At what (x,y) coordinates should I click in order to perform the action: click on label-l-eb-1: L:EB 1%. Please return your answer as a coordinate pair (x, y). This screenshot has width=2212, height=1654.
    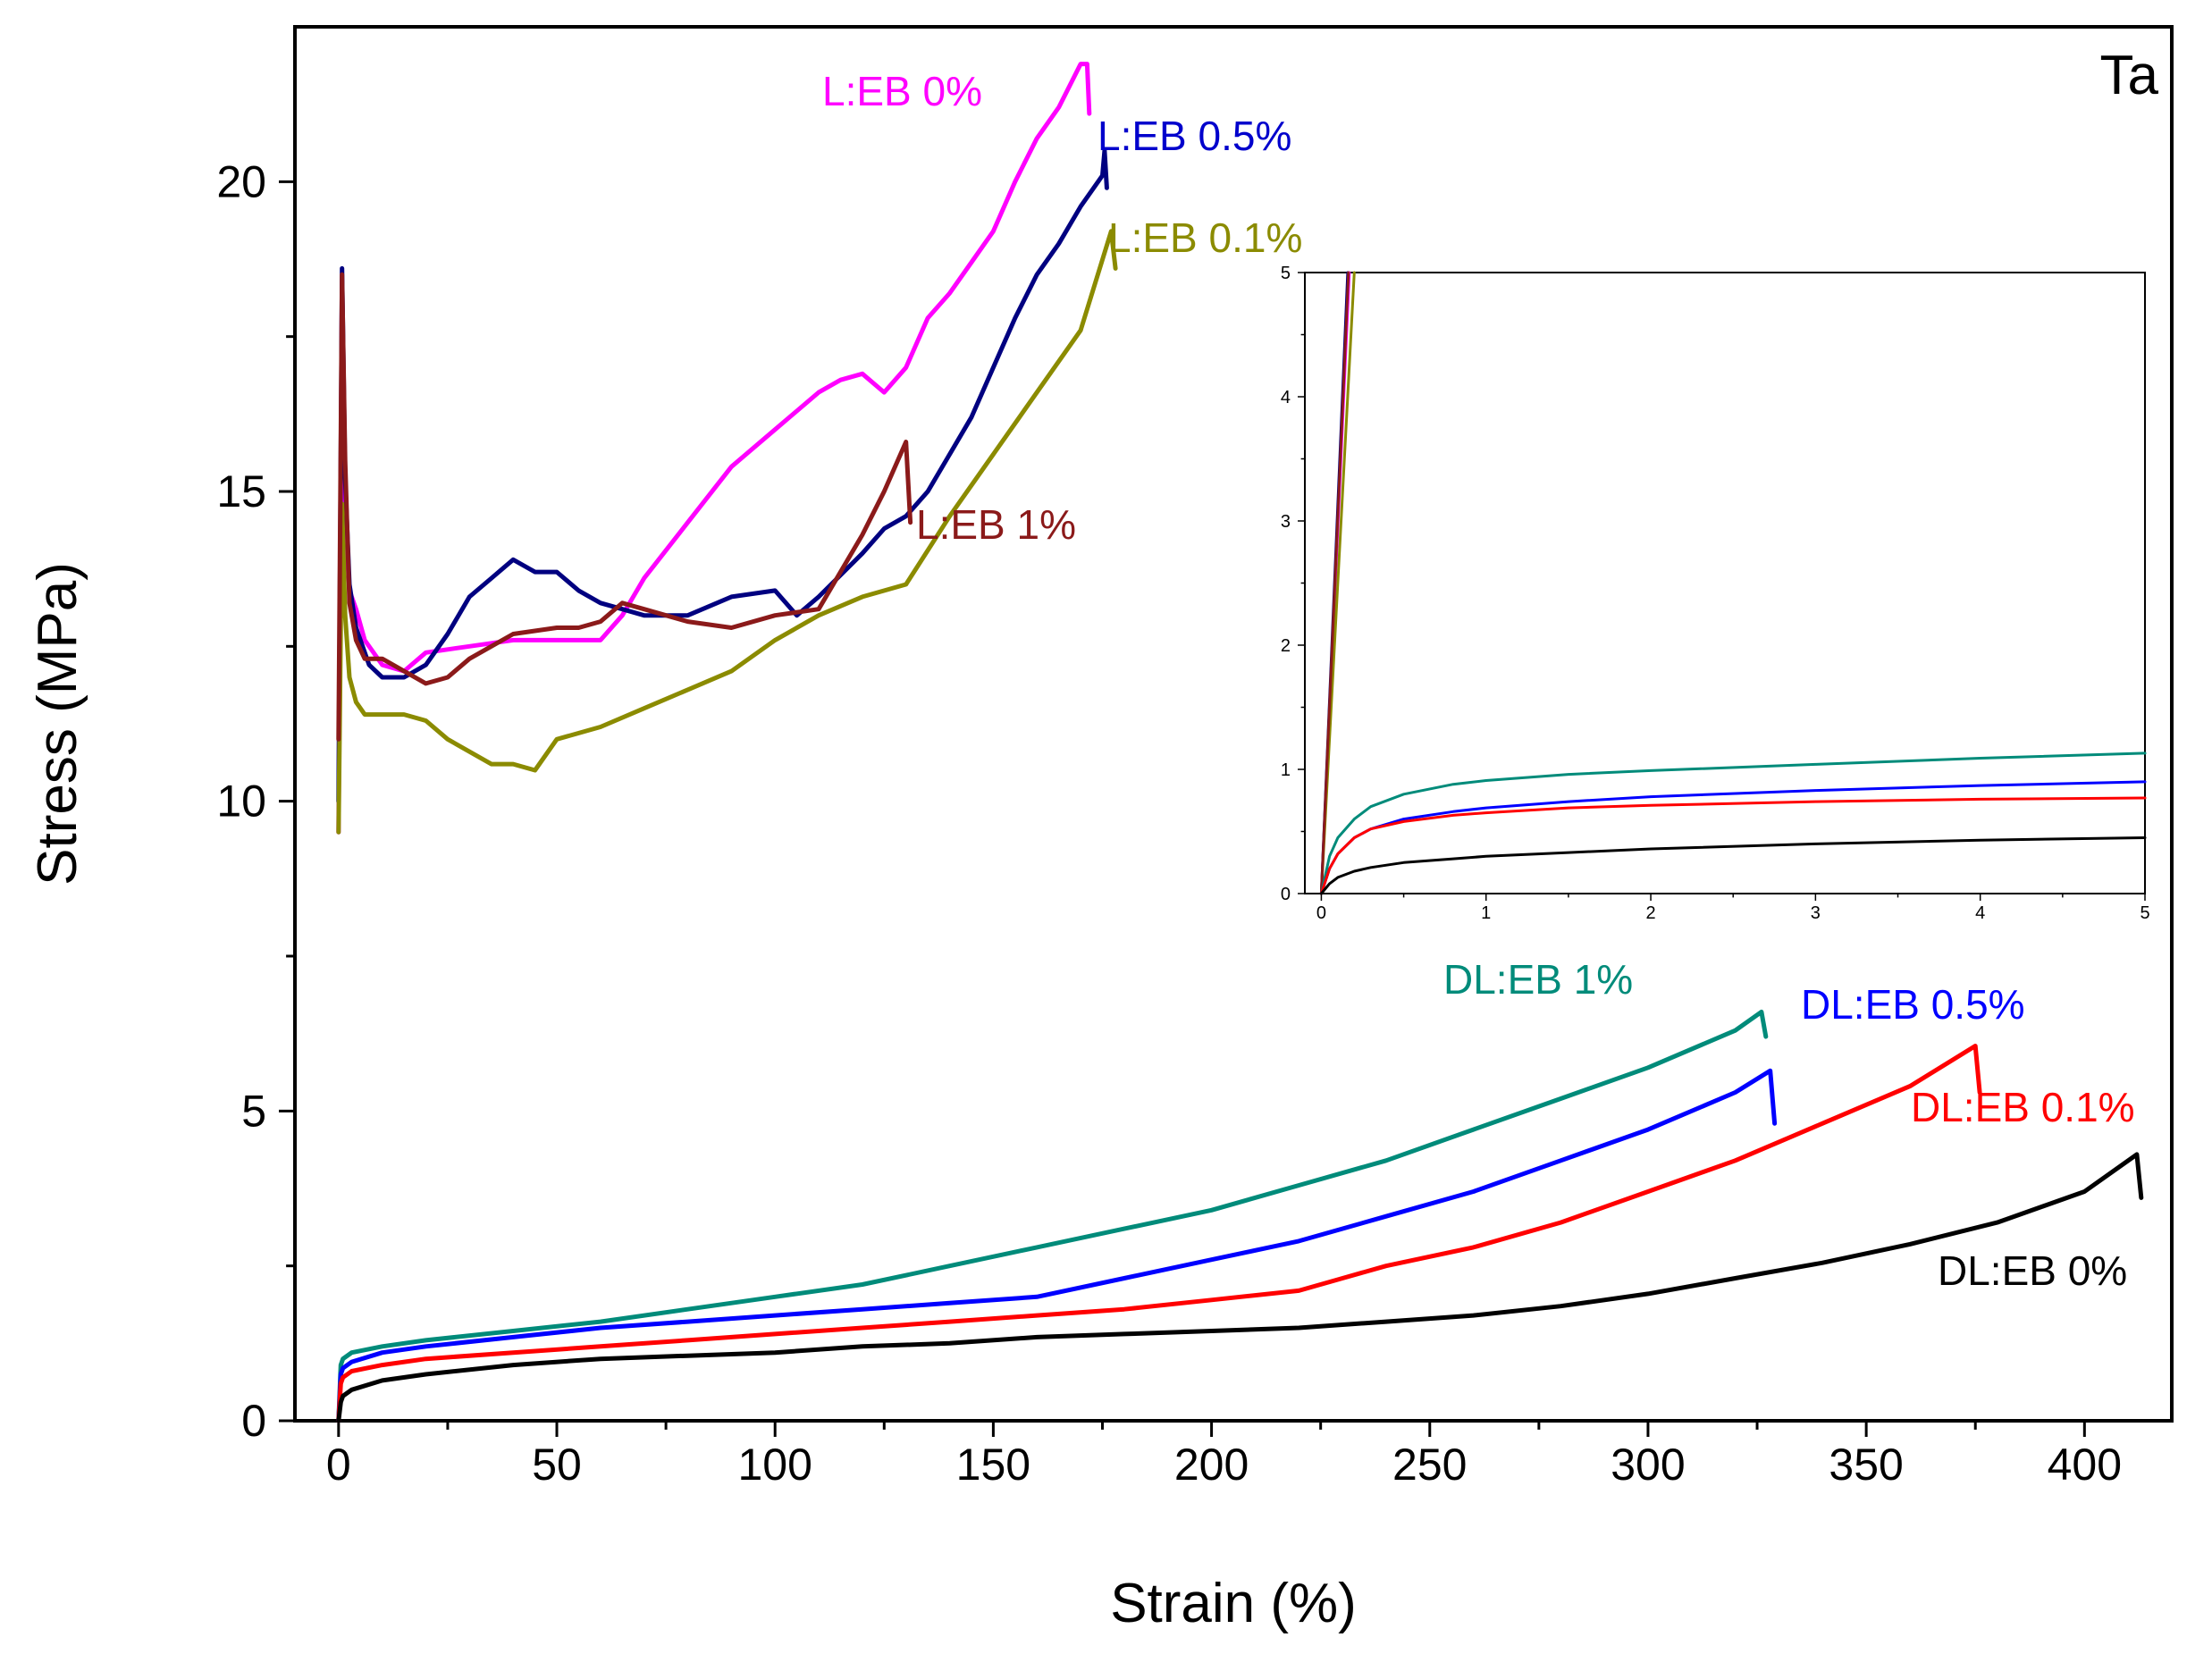
    Looking at the image, I should click on (996, 524).